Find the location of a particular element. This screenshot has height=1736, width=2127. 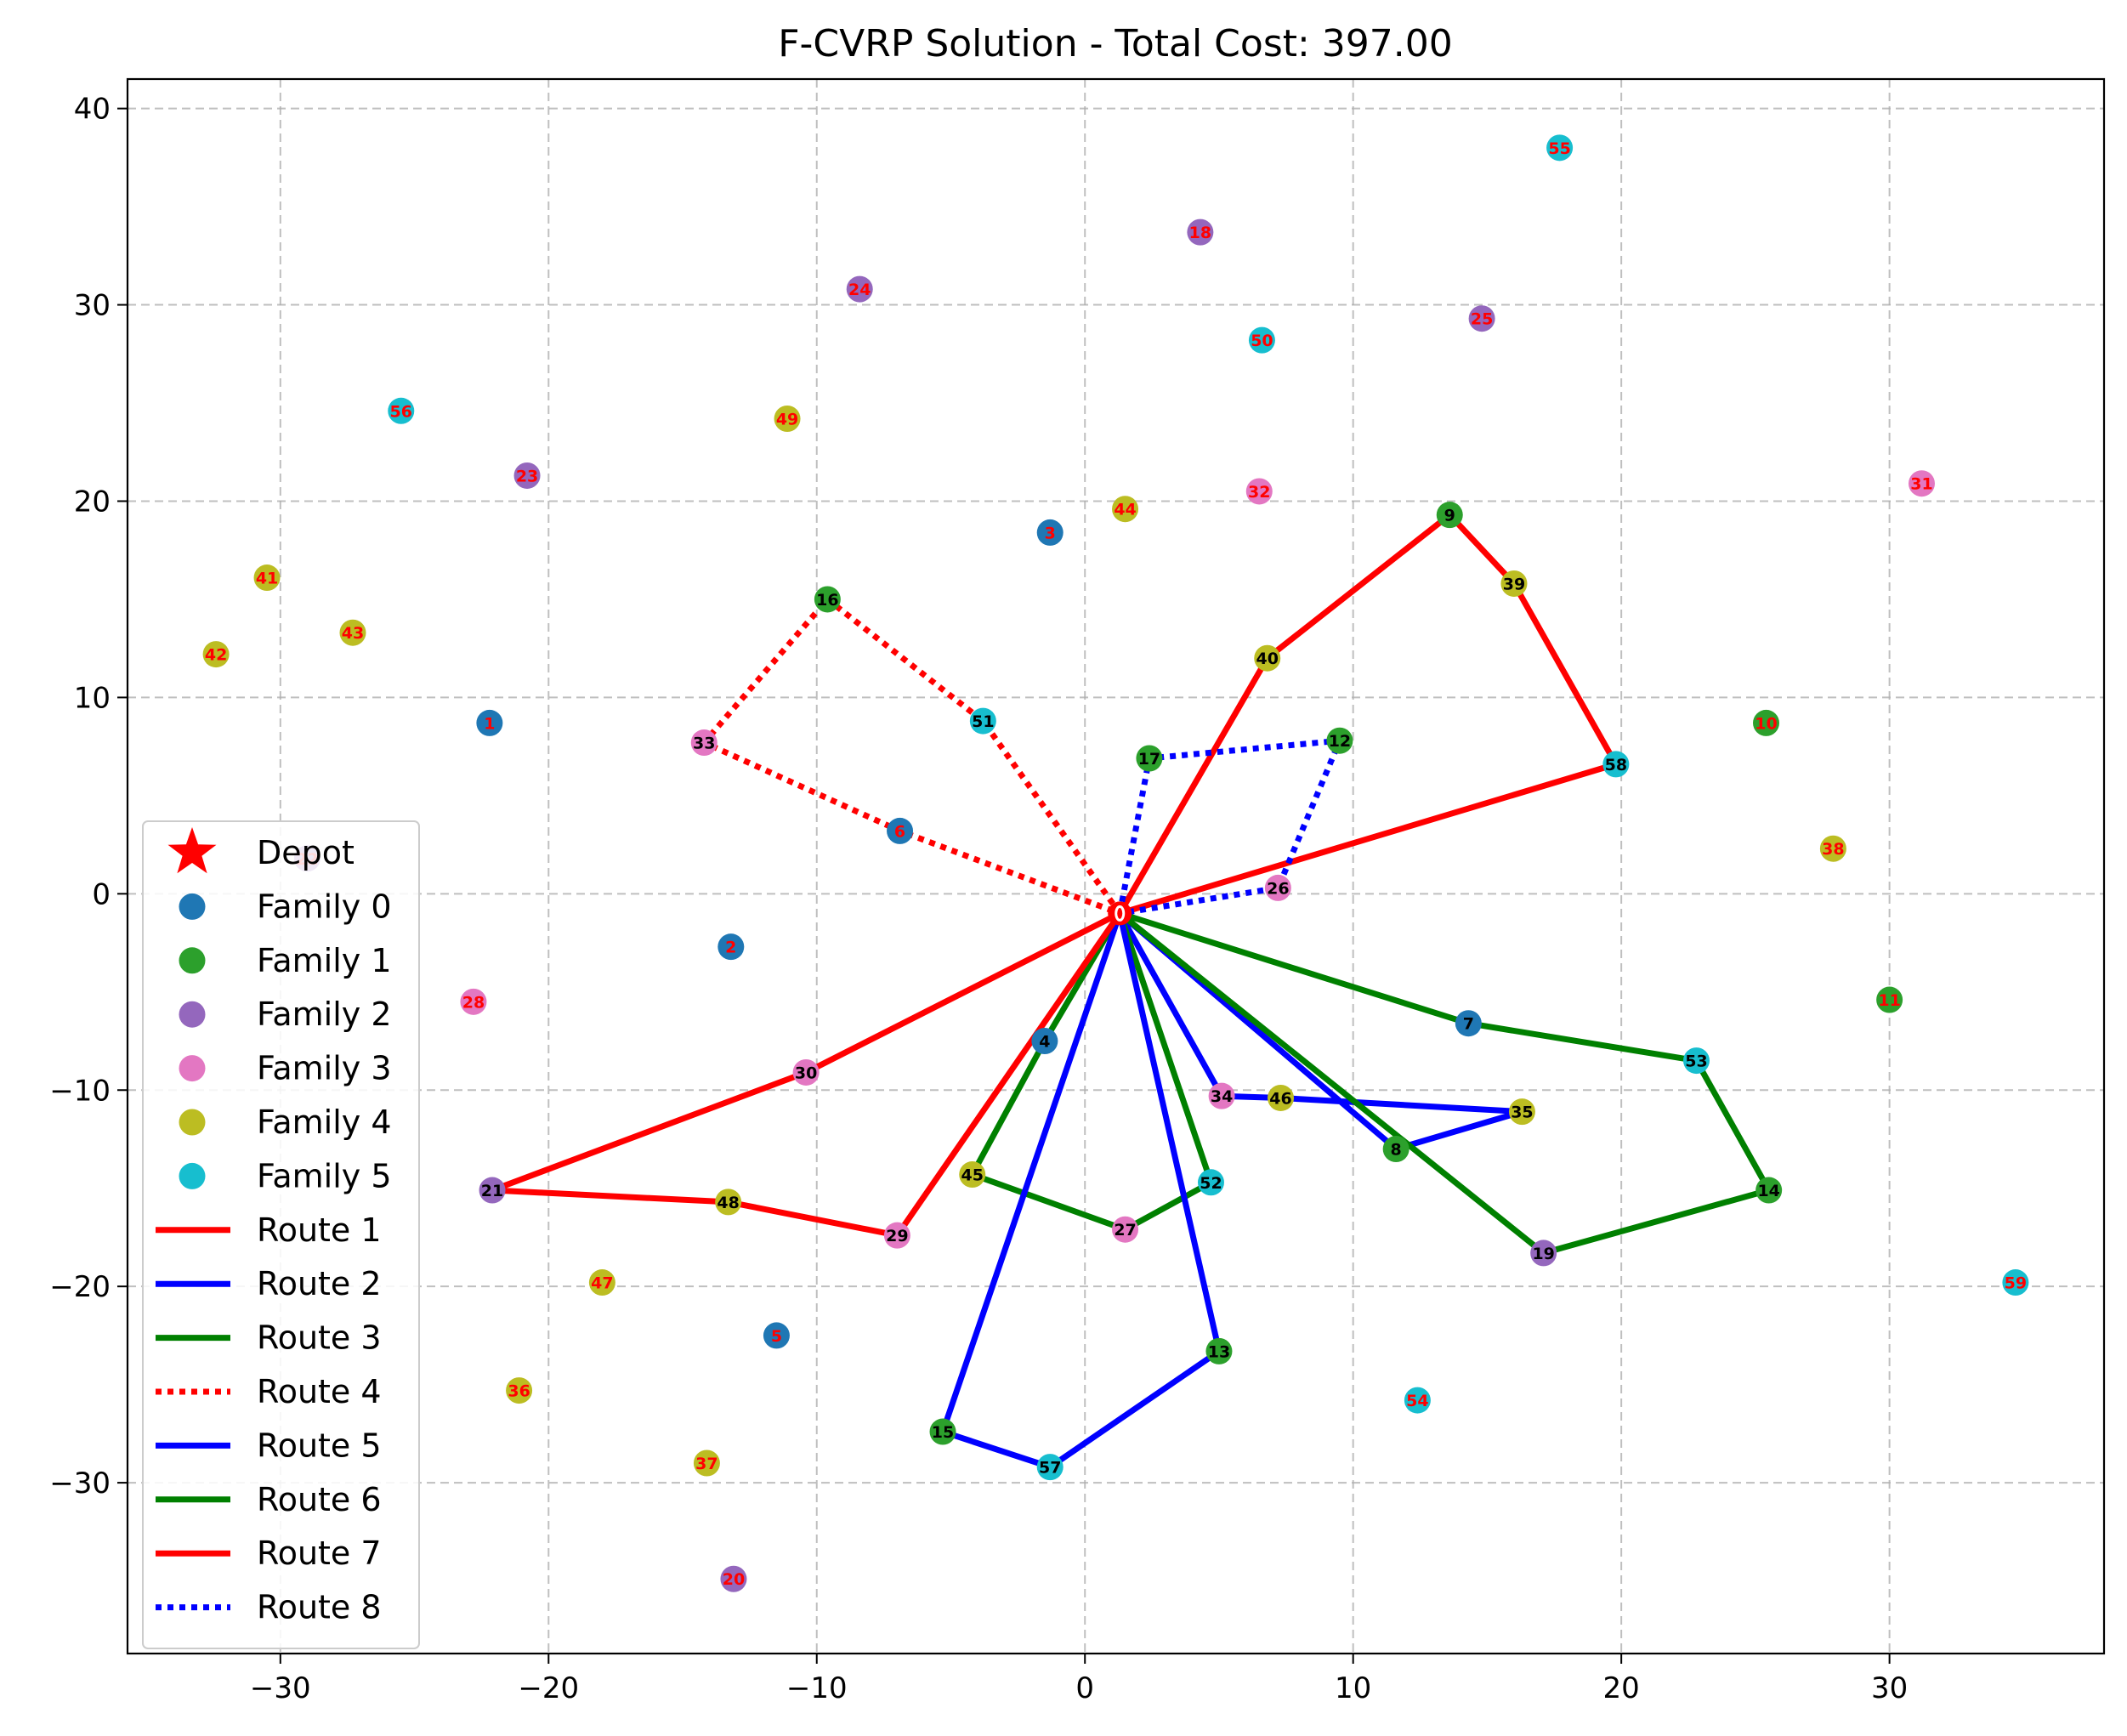

legend-marker-depot is located at coordinates (192, 851).